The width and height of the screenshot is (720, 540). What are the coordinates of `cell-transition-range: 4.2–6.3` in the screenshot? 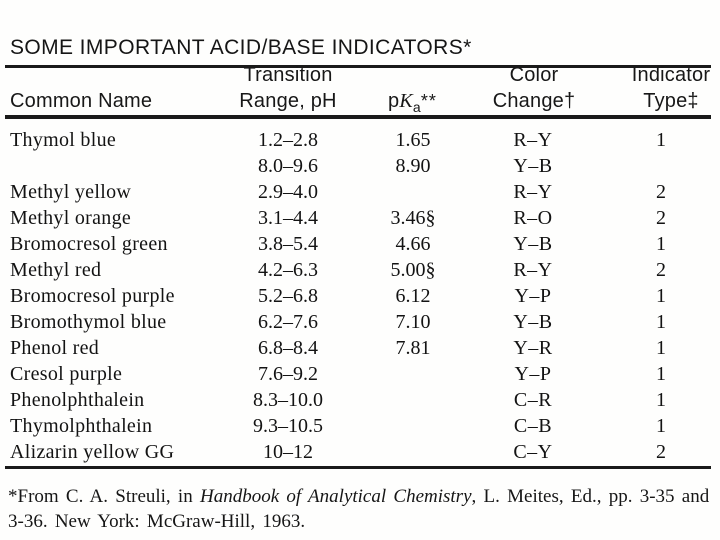 It's located at (288, 270).